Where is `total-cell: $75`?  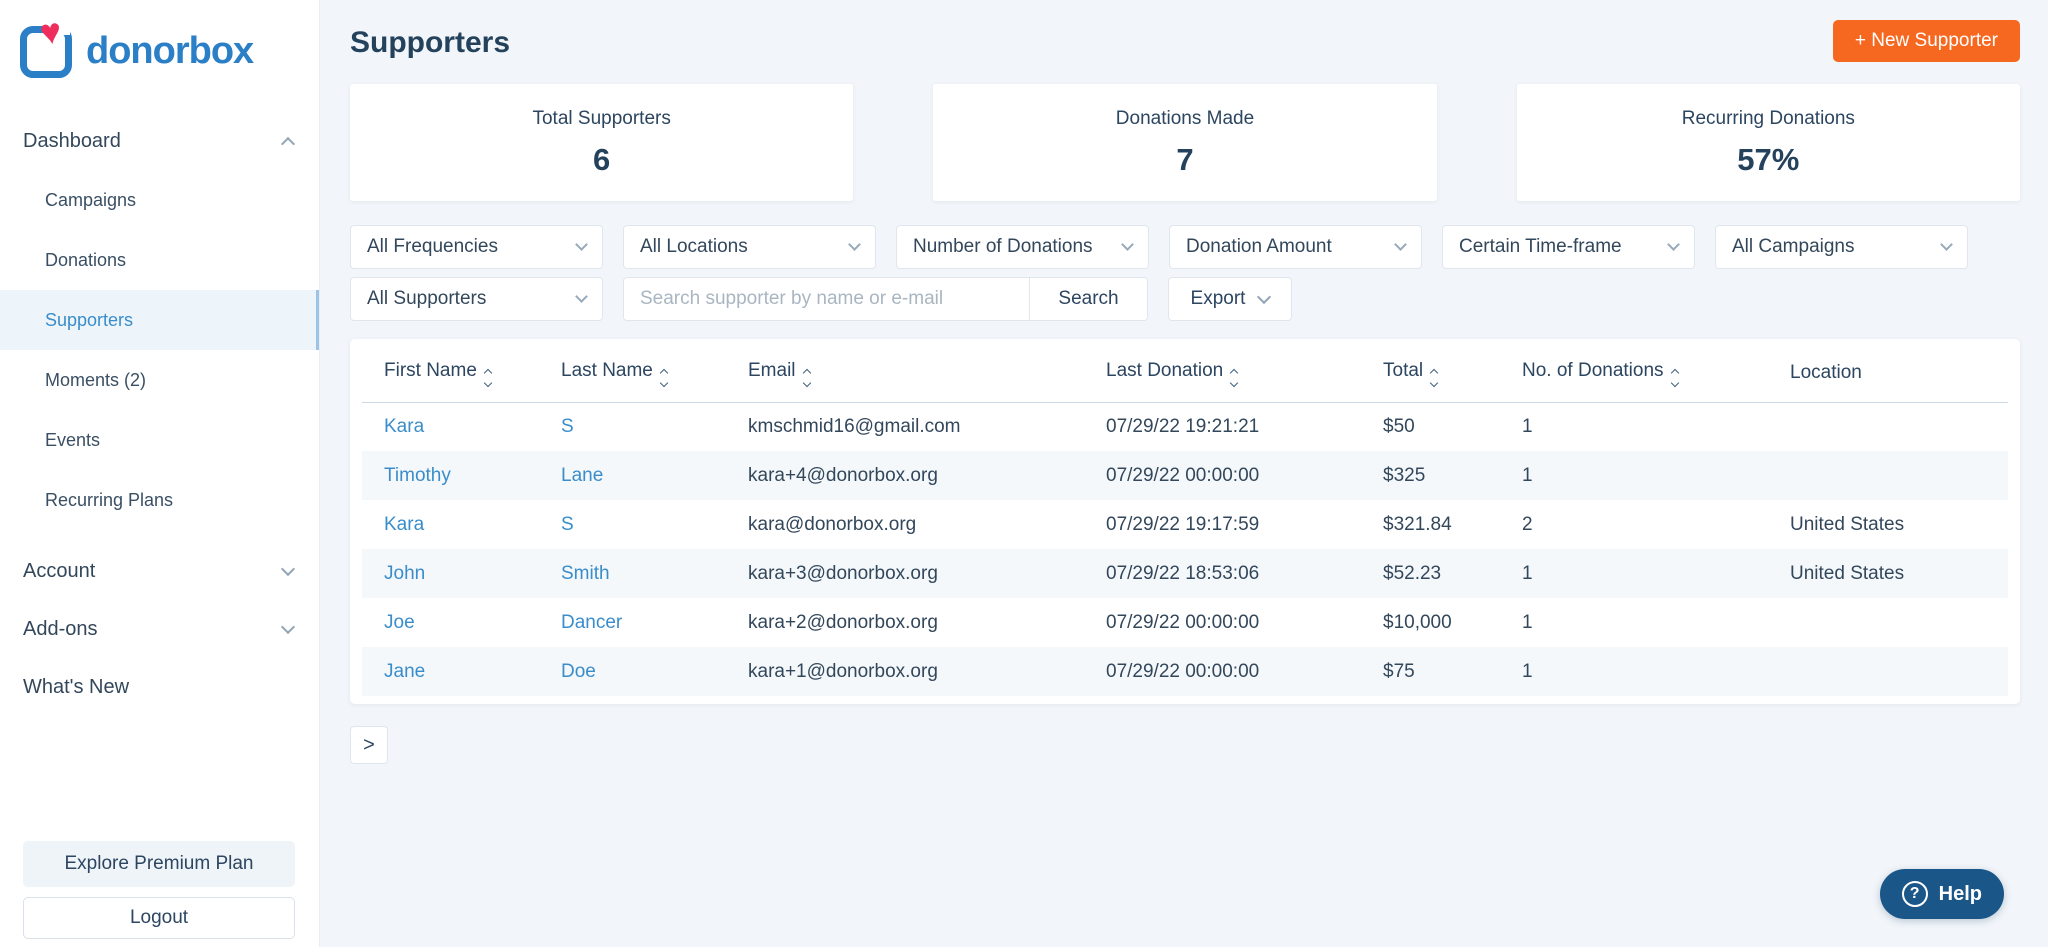 total-cell: $75 is located at coordinates (1399, 671).